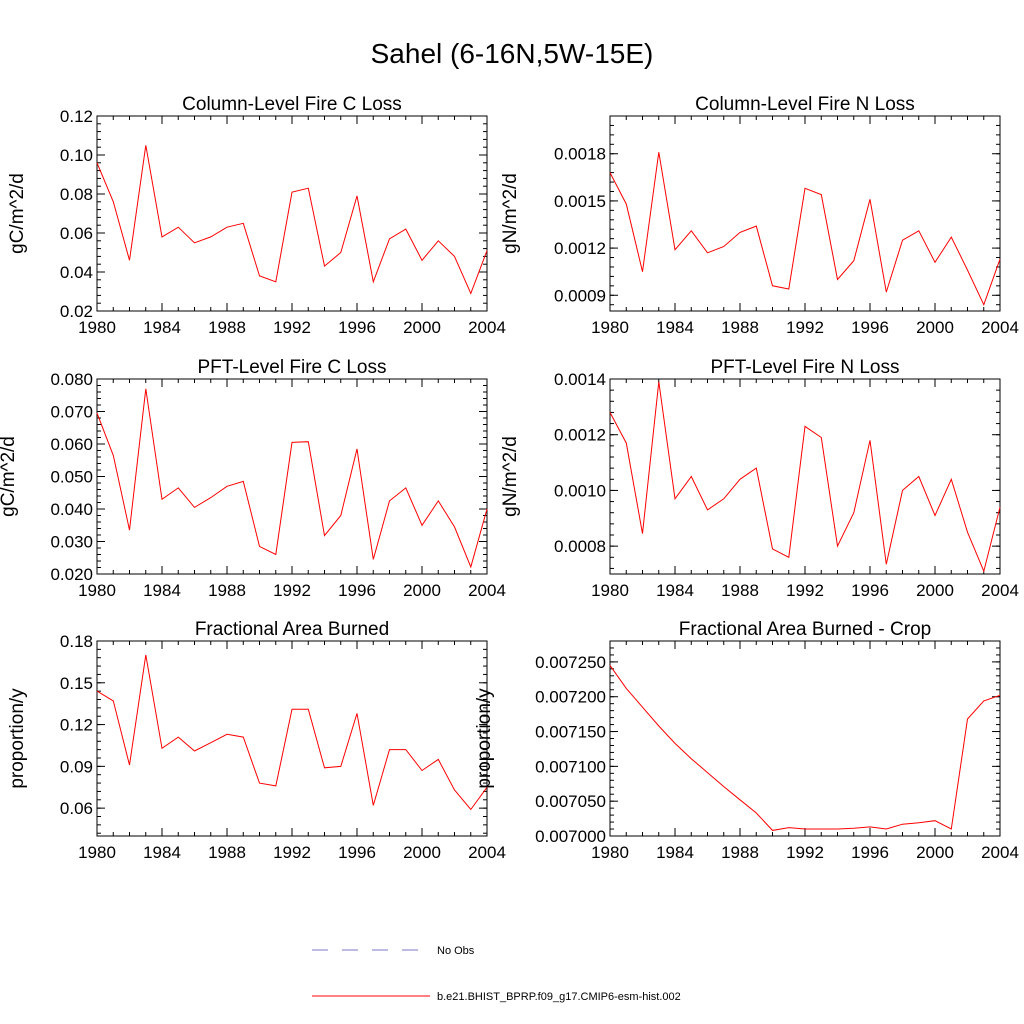 This screenshot has height=1024, width=1024. Describe the element at coordinates (71, 477) in the screenshot. I see `y-tick-label: 0.050` at that location.